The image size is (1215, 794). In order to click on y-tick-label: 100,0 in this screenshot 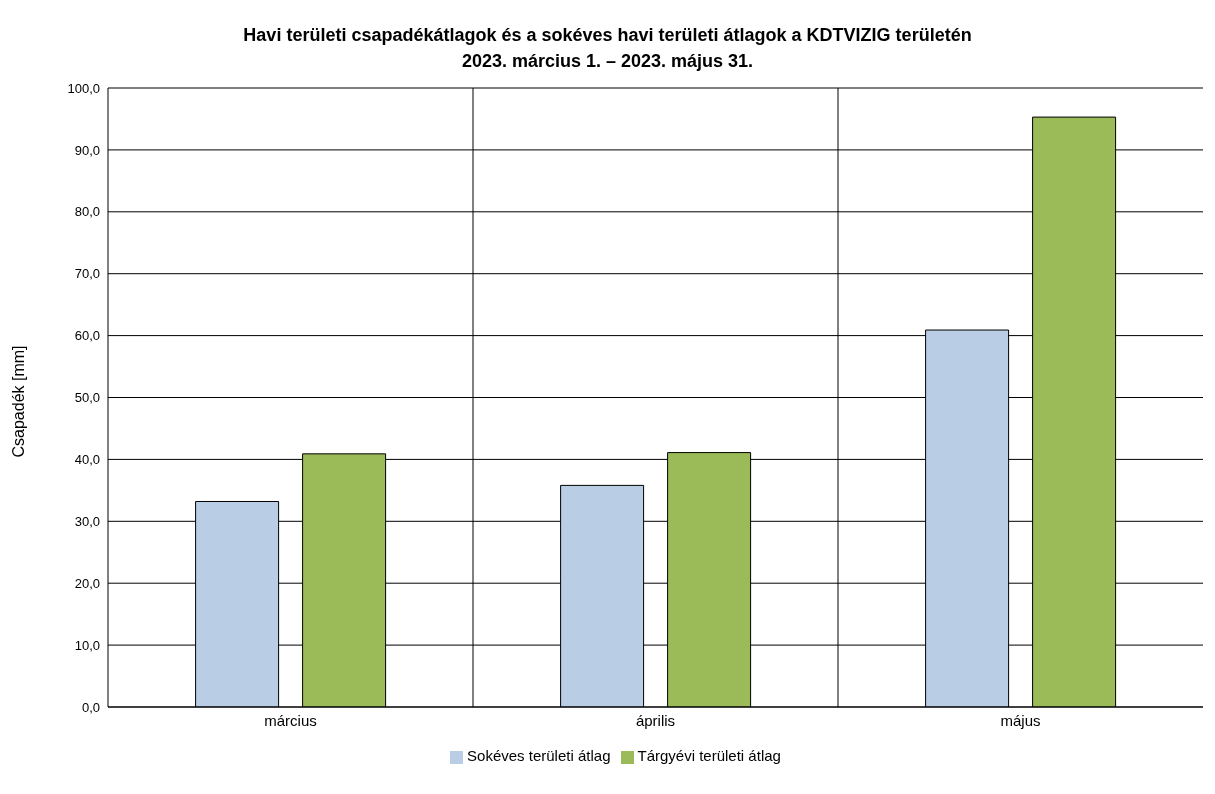, I will do `click(83, 88)`.